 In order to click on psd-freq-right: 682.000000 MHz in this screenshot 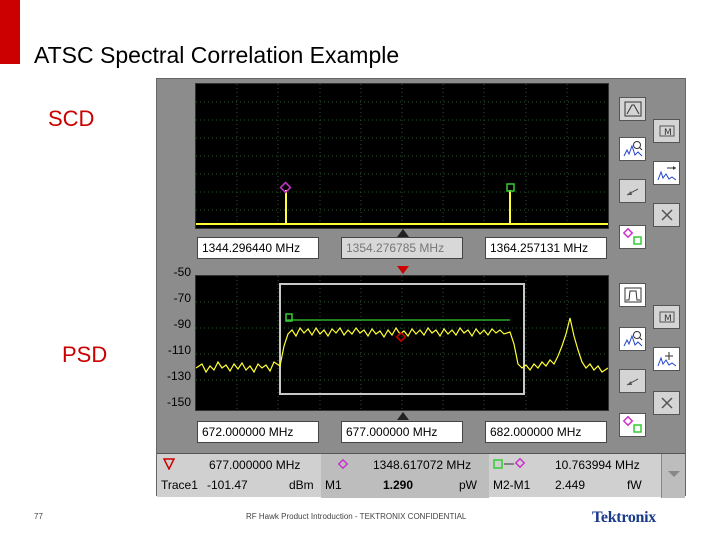, I will do `click(546, 432)`.